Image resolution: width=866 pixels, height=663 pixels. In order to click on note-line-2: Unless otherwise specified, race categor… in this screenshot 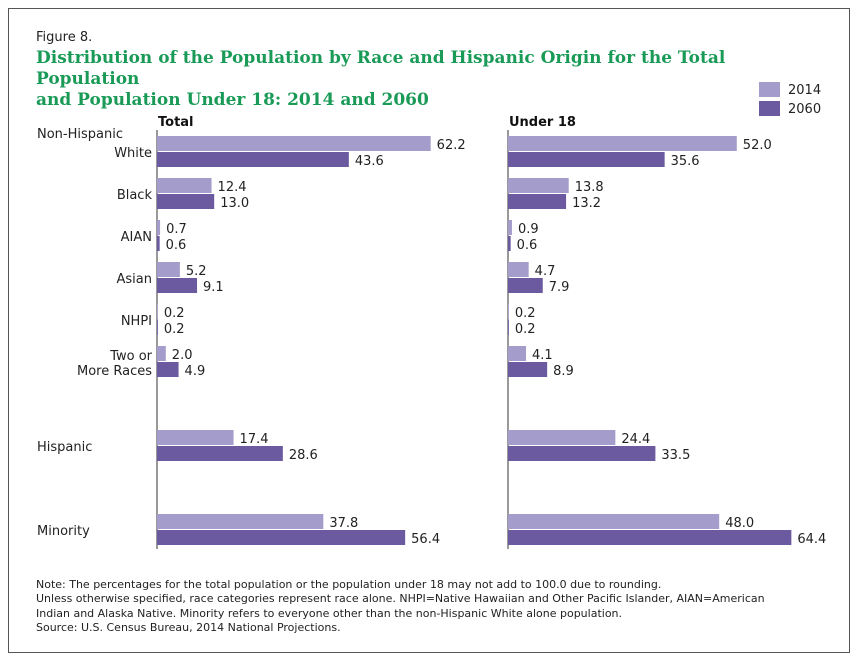, I will do `click(400, 599)`.